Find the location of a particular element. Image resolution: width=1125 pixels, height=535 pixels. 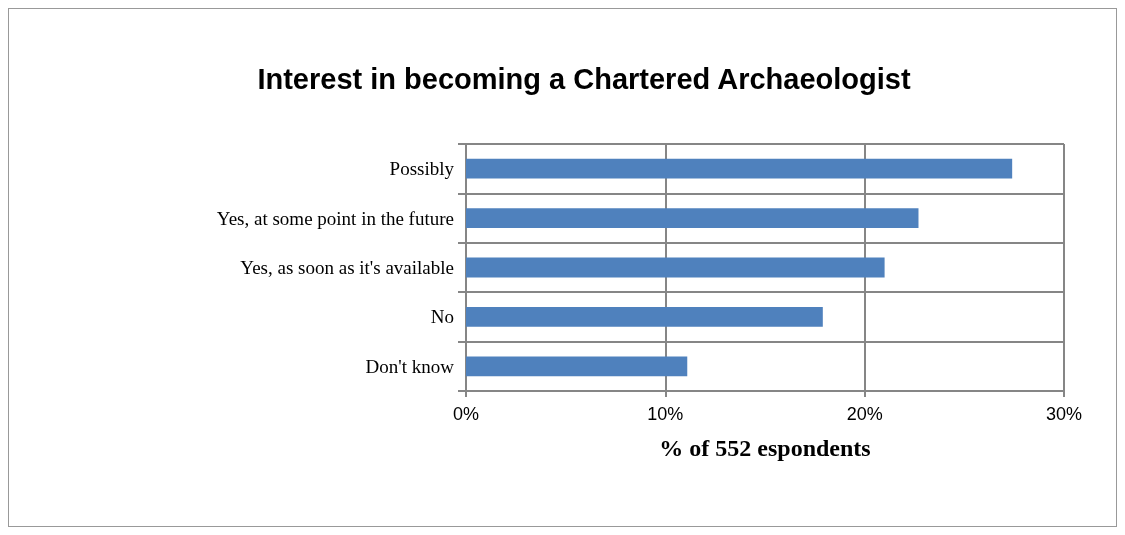

x-tick-label: 0% is located at coordinates (466, 414).